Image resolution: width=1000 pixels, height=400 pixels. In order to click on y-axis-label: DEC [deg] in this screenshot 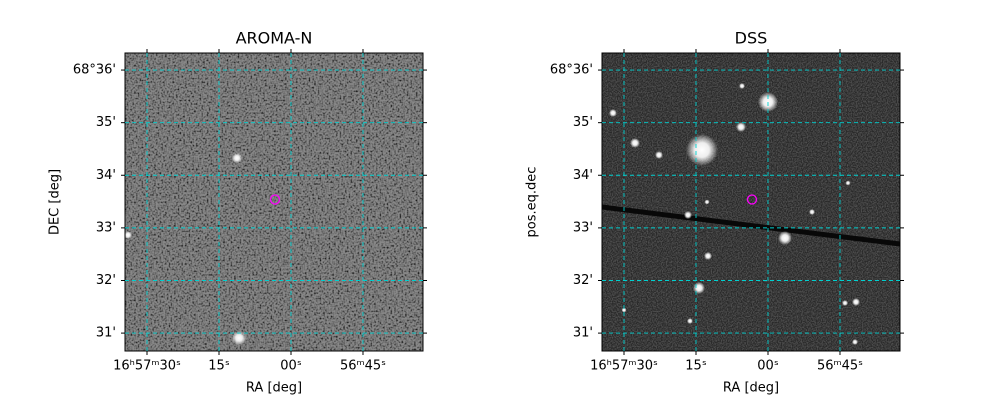, I will do `click(55, 202)`.